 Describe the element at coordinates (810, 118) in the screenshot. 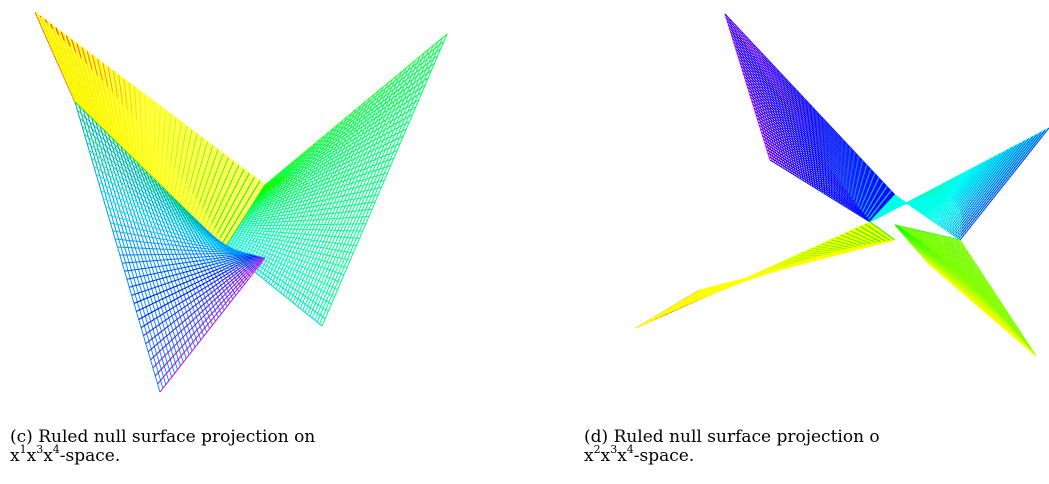

I see `surface-sheet-upper` at that location.